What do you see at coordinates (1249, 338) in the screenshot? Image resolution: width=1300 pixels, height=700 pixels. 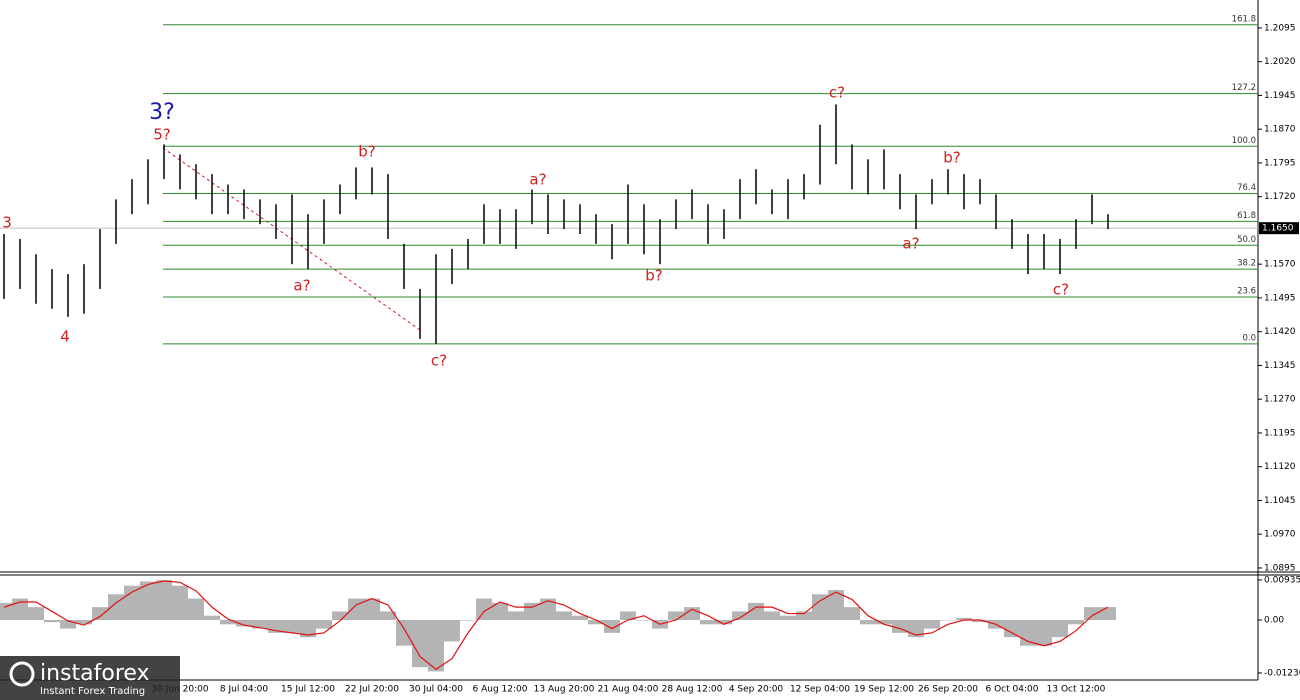 I see `fib-level-label: 0.0` at bounding box center [1249, 338].